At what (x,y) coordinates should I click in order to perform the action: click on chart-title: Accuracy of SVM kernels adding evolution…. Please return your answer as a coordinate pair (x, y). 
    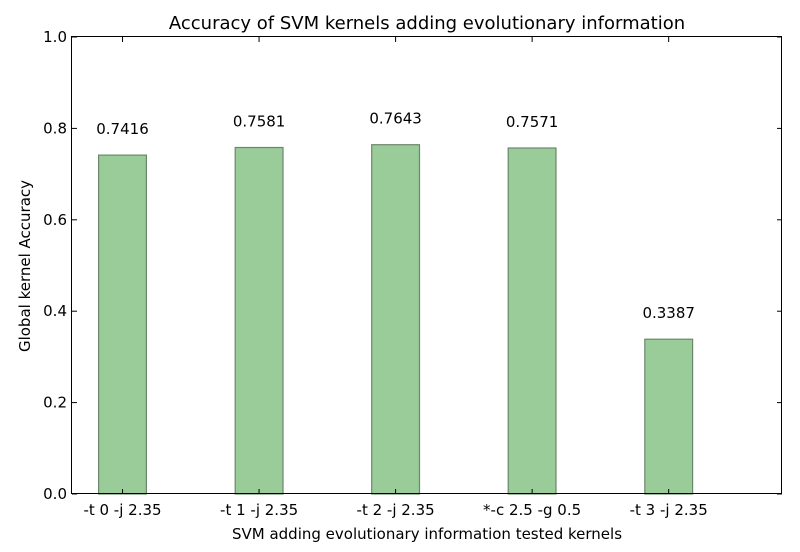
    Looking at the image, I should click on (427, 23).